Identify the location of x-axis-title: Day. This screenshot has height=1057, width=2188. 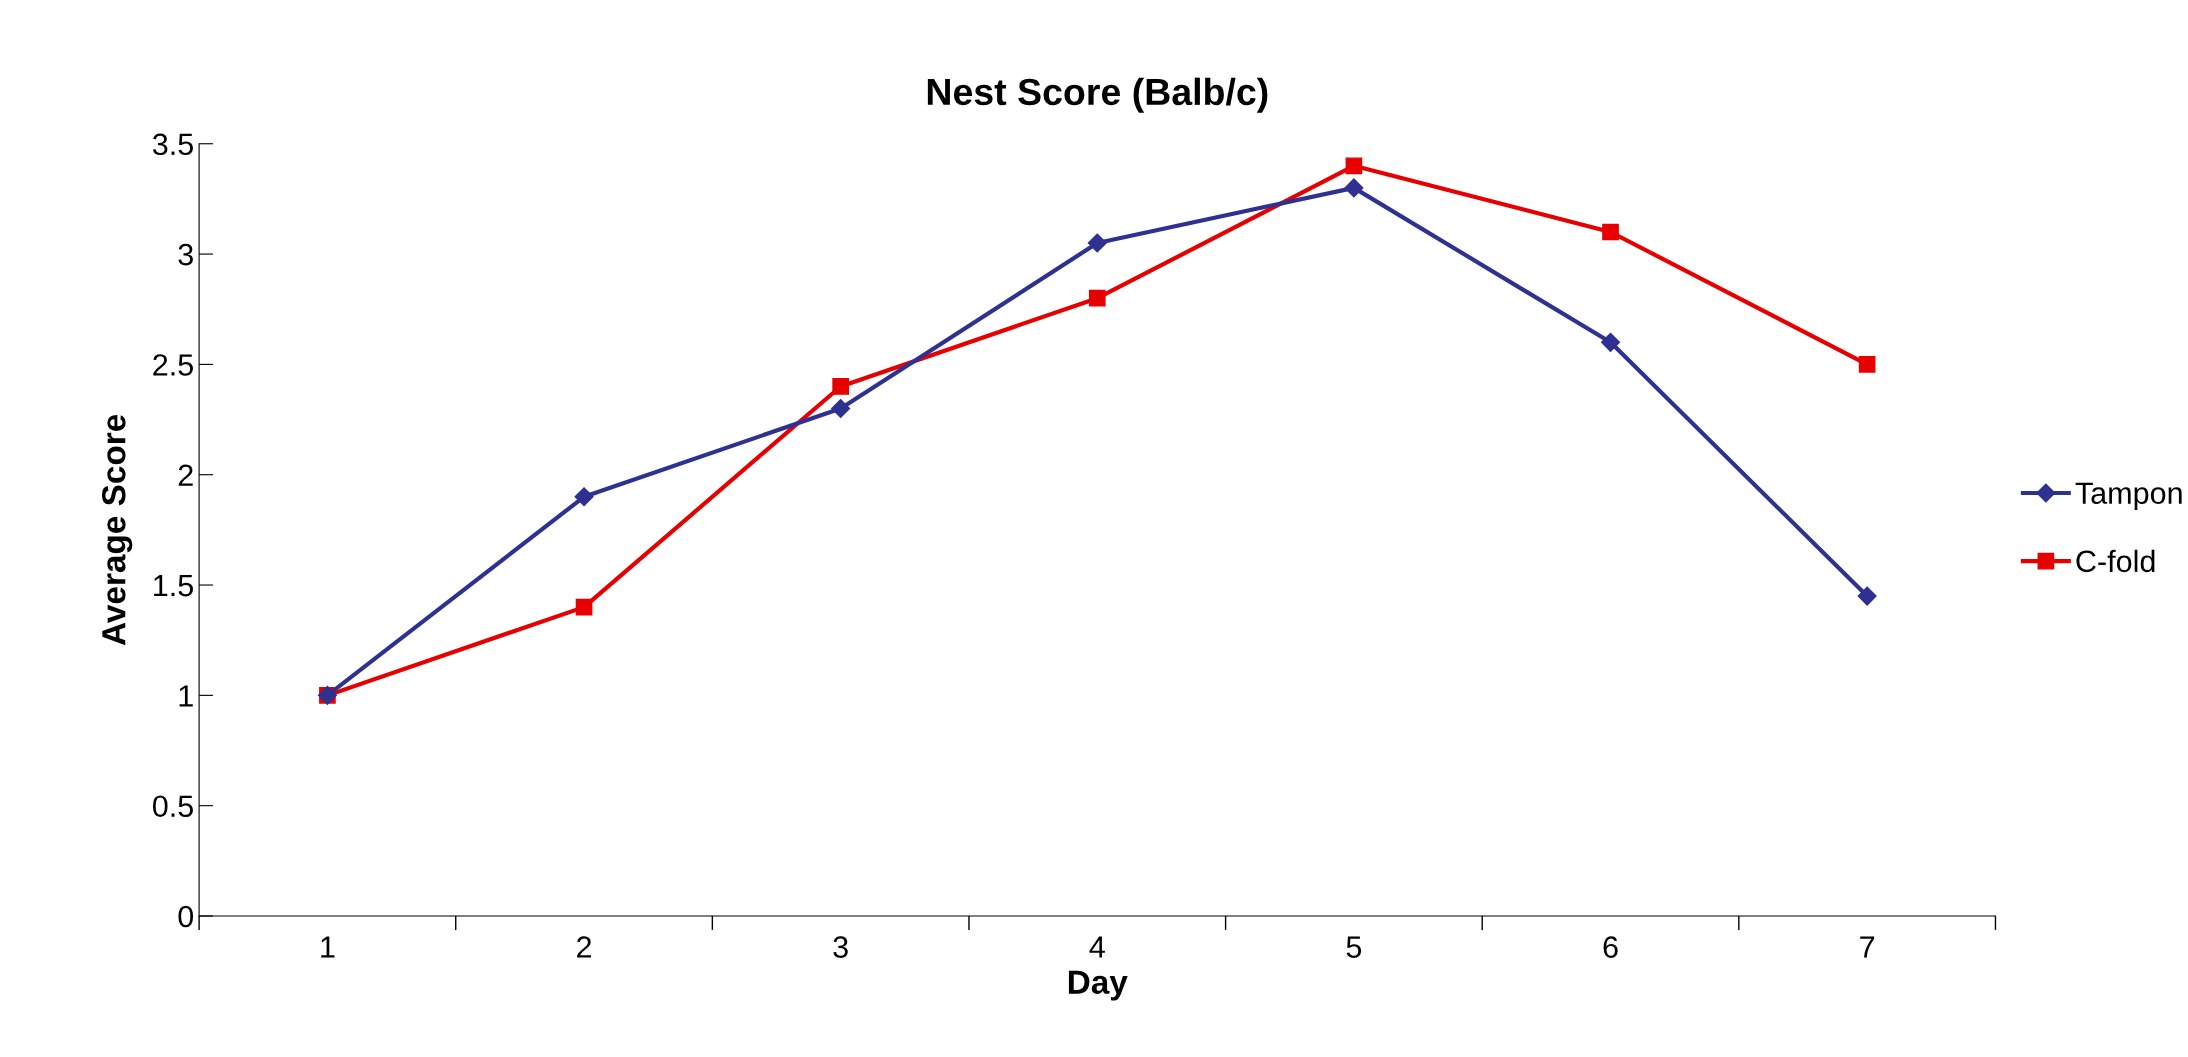
(1098, 985).